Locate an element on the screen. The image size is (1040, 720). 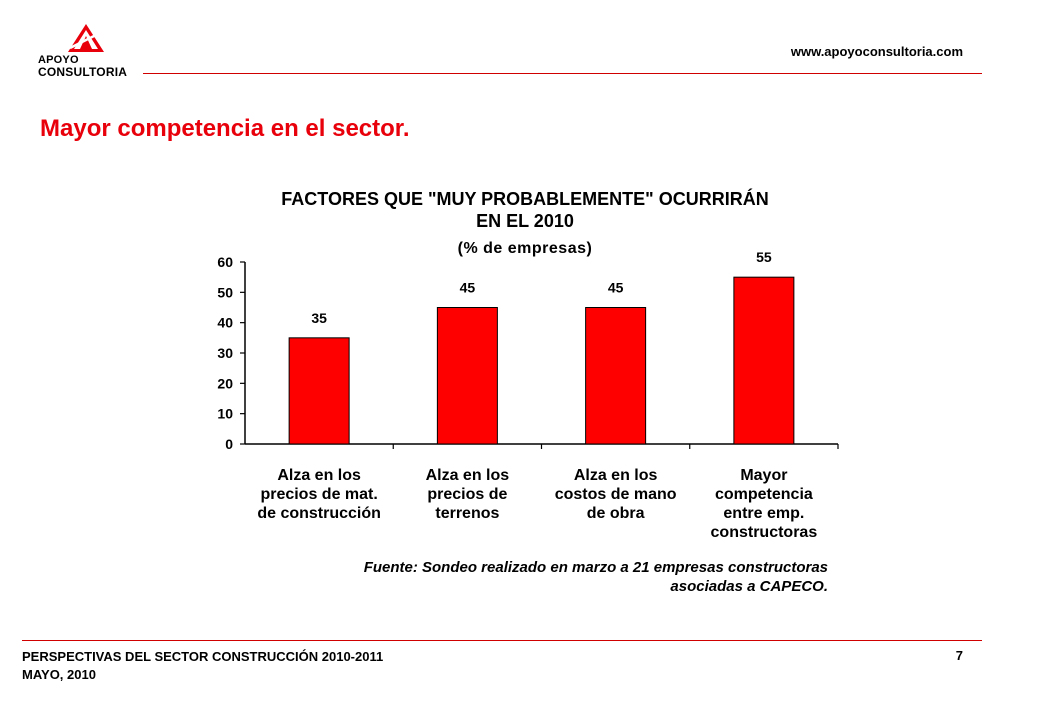
slide-title: Mayor competencia en el sector. is located at coordinates (225, 128).